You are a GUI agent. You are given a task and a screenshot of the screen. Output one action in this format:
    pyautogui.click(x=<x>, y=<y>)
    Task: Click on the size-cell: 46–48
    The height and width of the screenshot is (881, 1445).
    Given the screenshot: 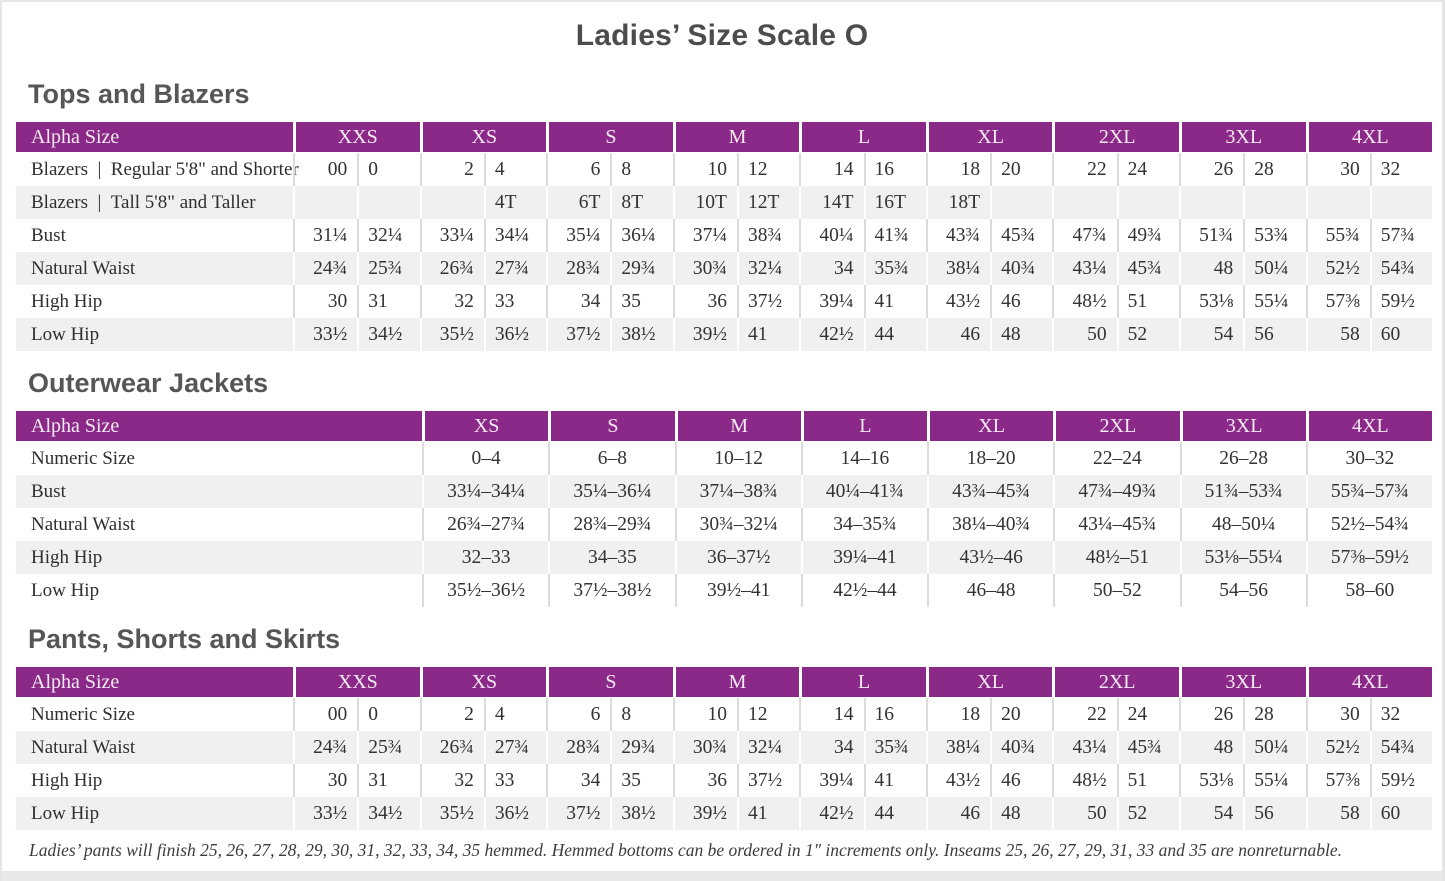 What is the action you would take?
    pyautogui.click(x=991, y=590)
    